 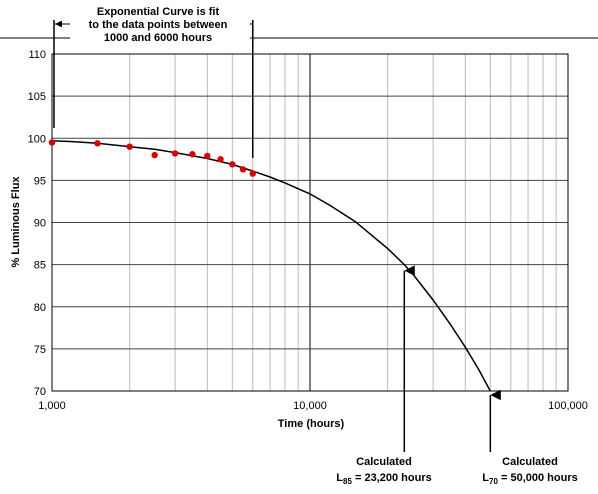 What do you see at coordinates (384, 462) in the screenshot?
I see `l85-label-line1: Calculated` at bounding box center [384, 462].